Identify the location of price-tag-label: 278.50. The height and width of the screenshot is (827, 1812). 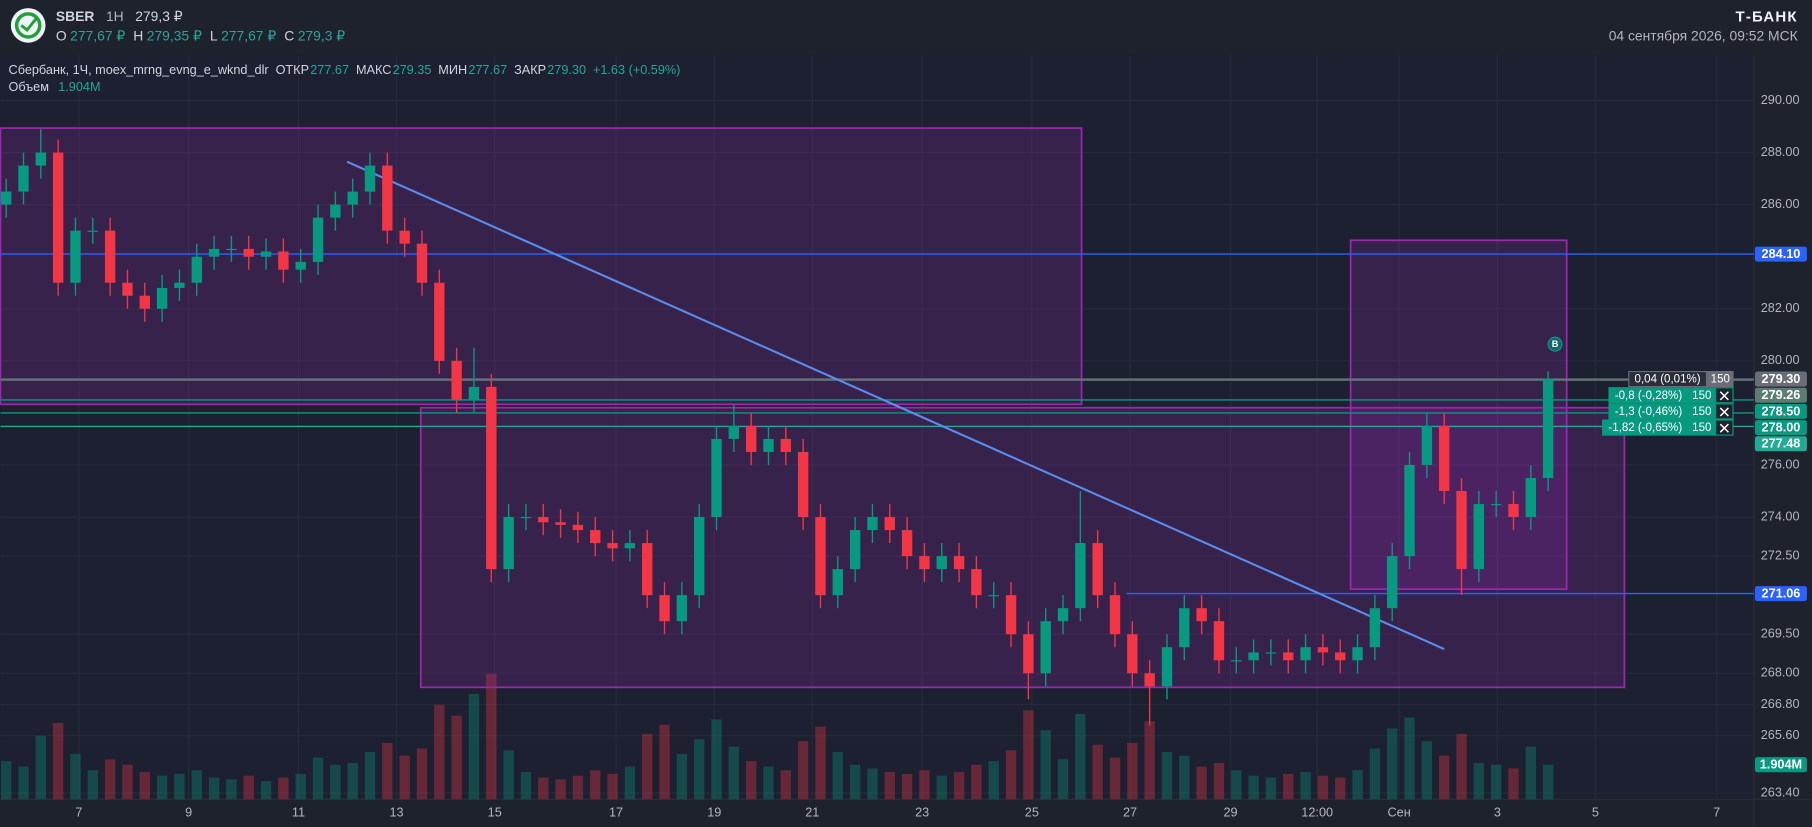
(1781, 411).